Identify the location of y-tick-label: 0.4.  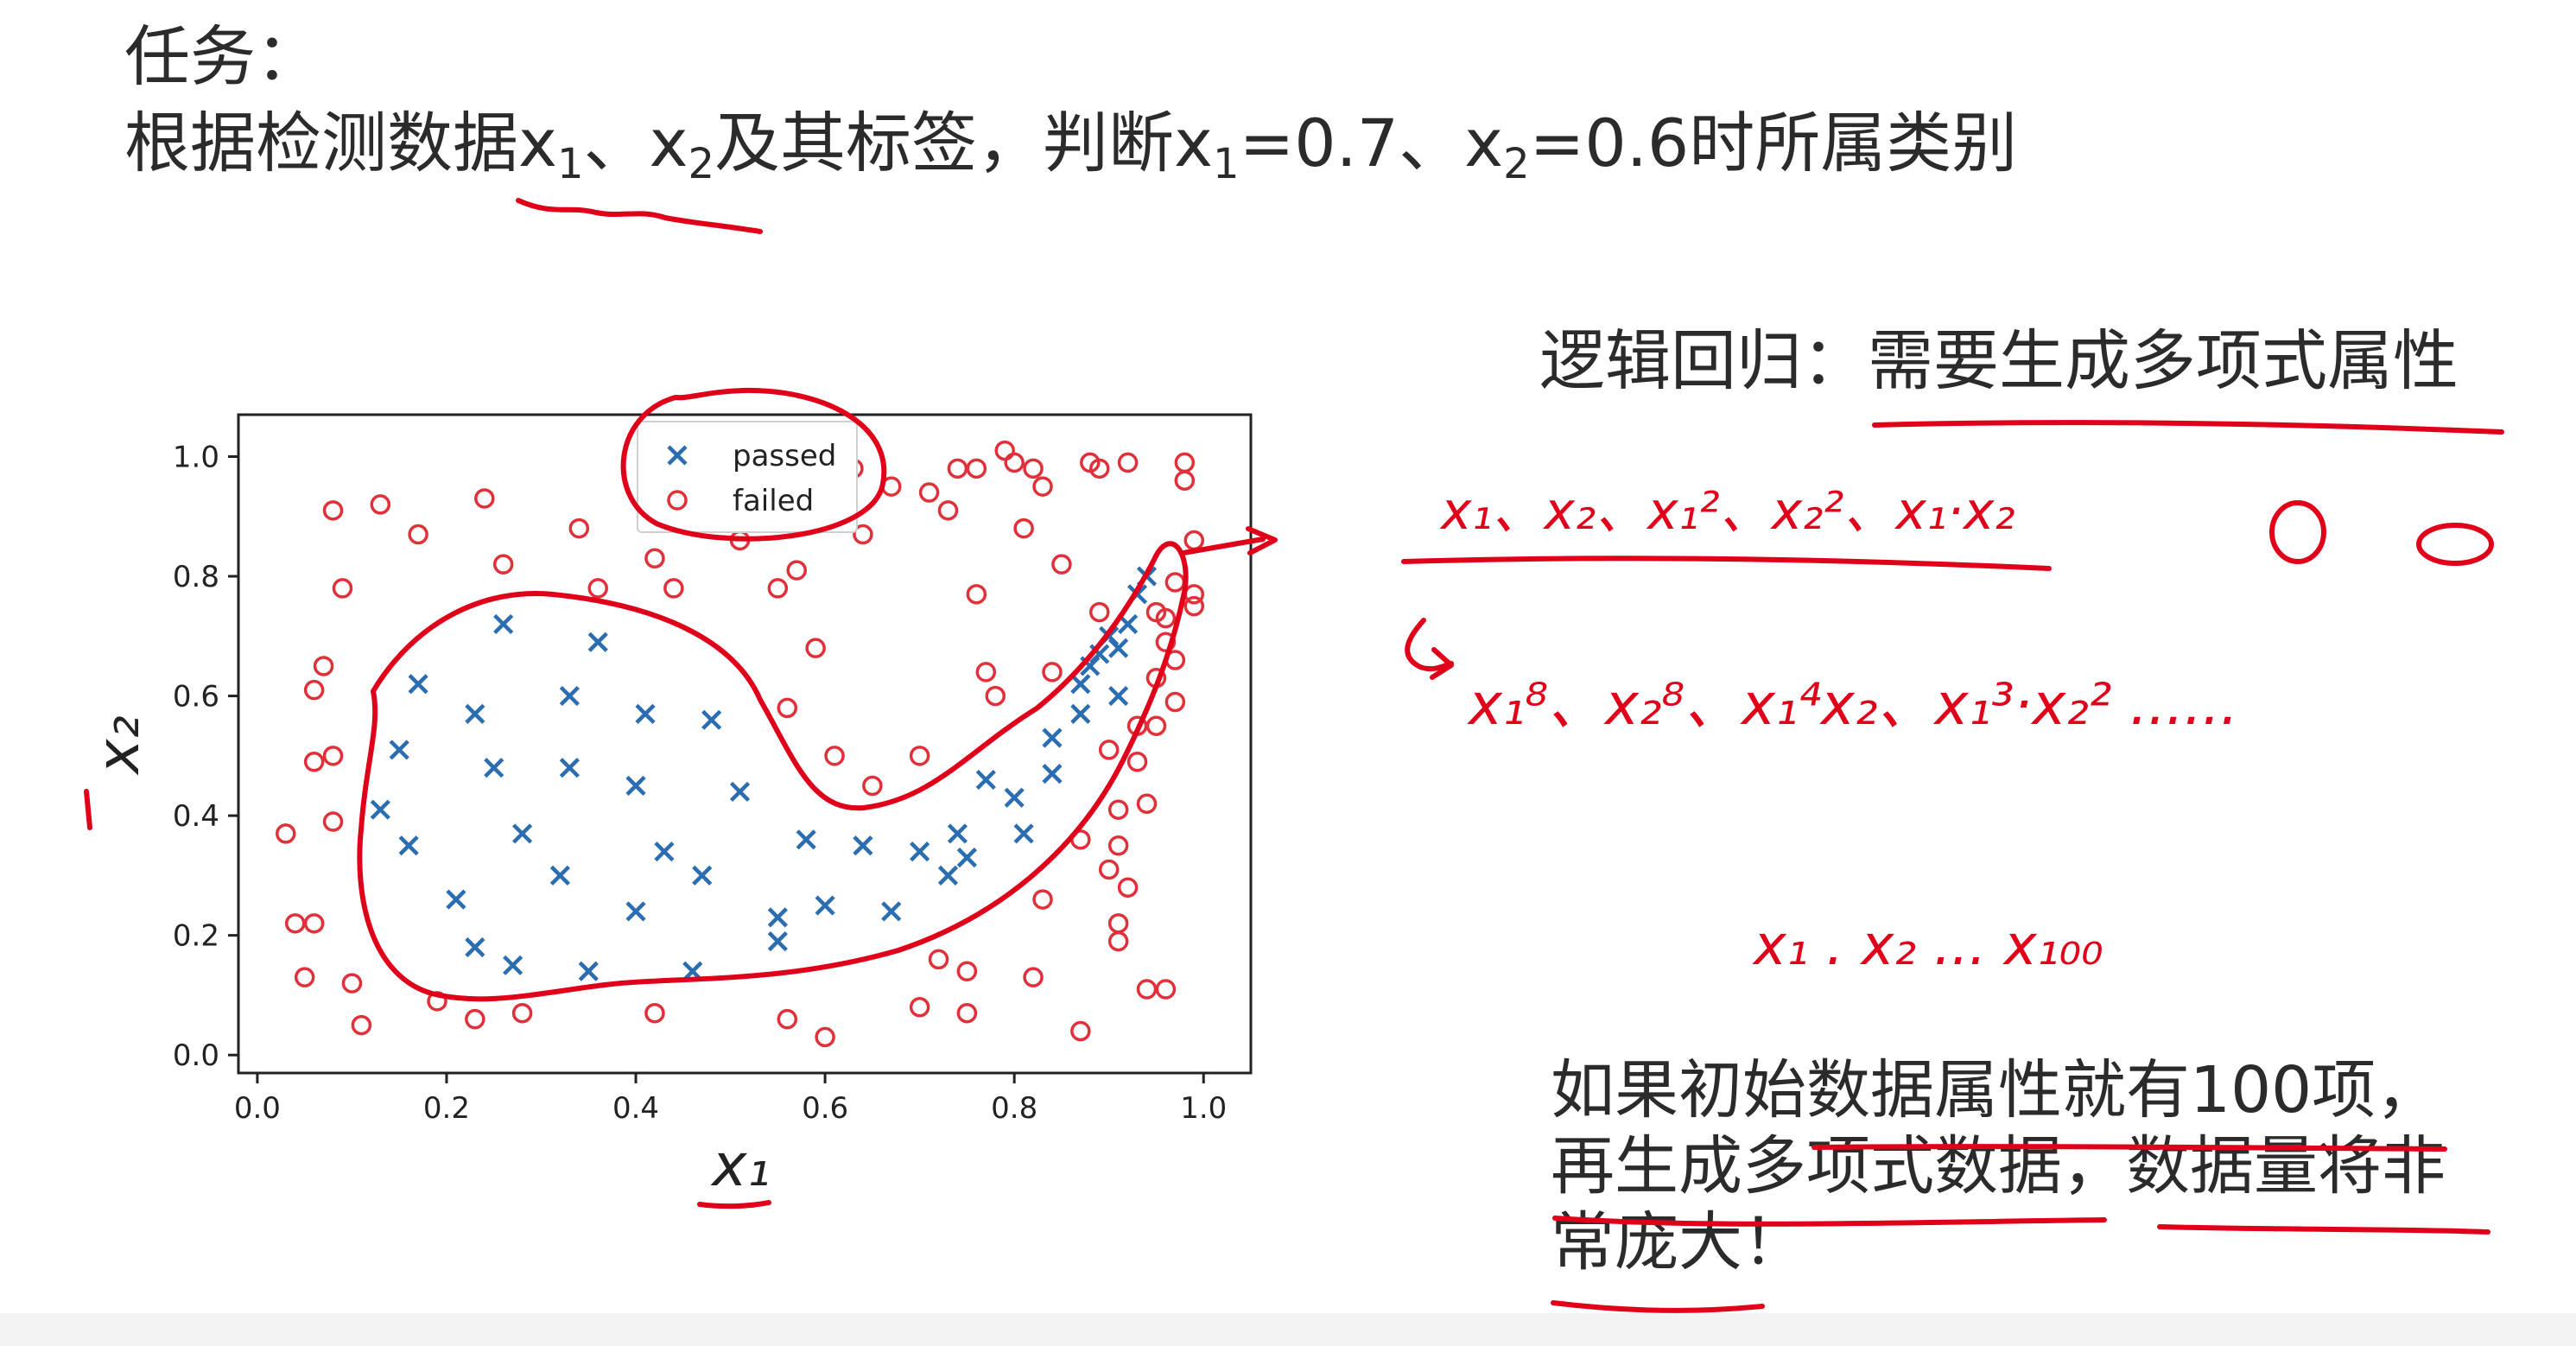
(196, 817).